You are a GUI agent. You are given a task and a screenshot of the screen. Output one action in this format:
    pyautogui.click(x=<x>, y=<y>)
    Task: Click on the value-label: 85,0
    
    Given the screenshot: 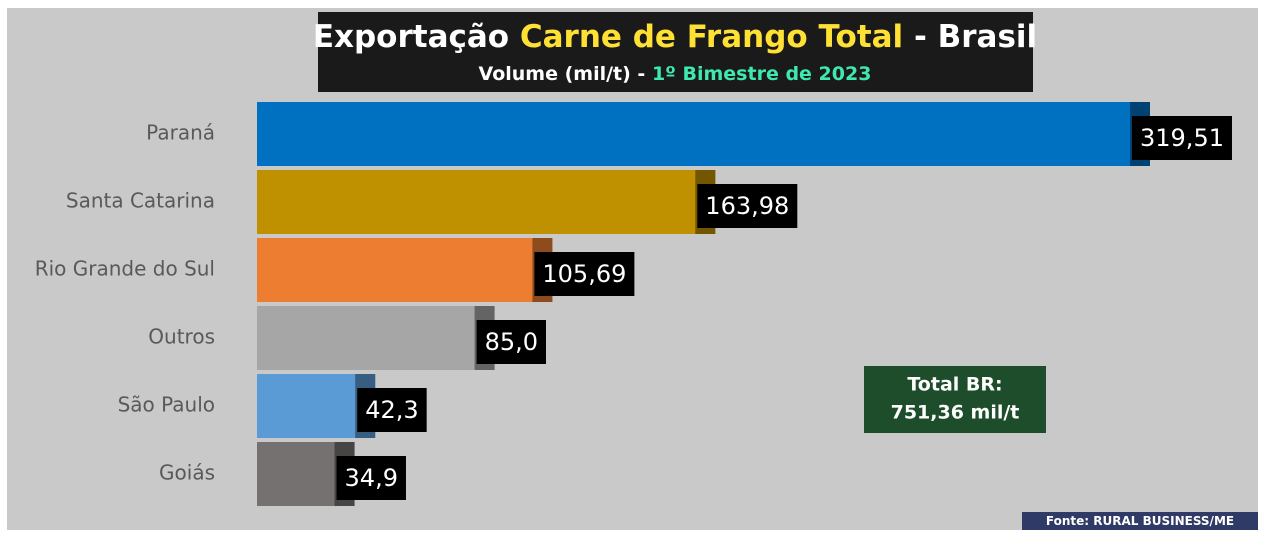 What is the action you would take?
    pyautogui.click(x=511, y=342)
    